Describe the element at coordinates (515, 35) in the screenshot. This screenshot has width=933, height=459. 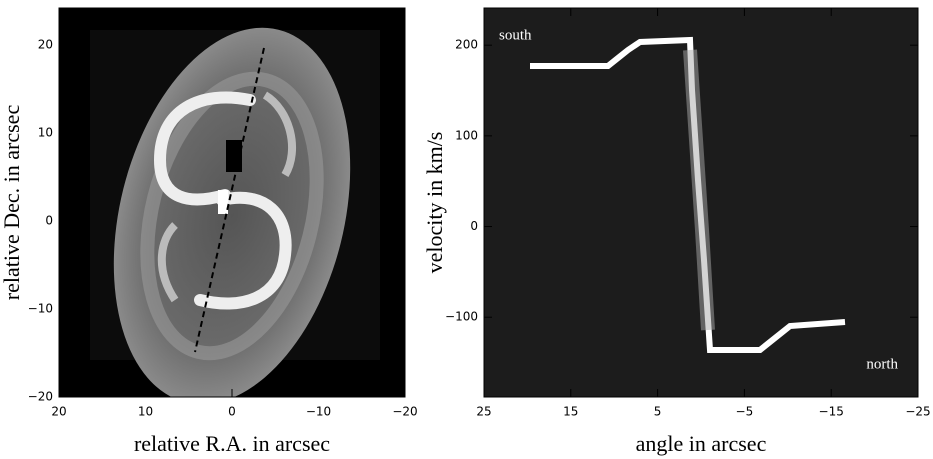
I see `annotation: south` at that location.